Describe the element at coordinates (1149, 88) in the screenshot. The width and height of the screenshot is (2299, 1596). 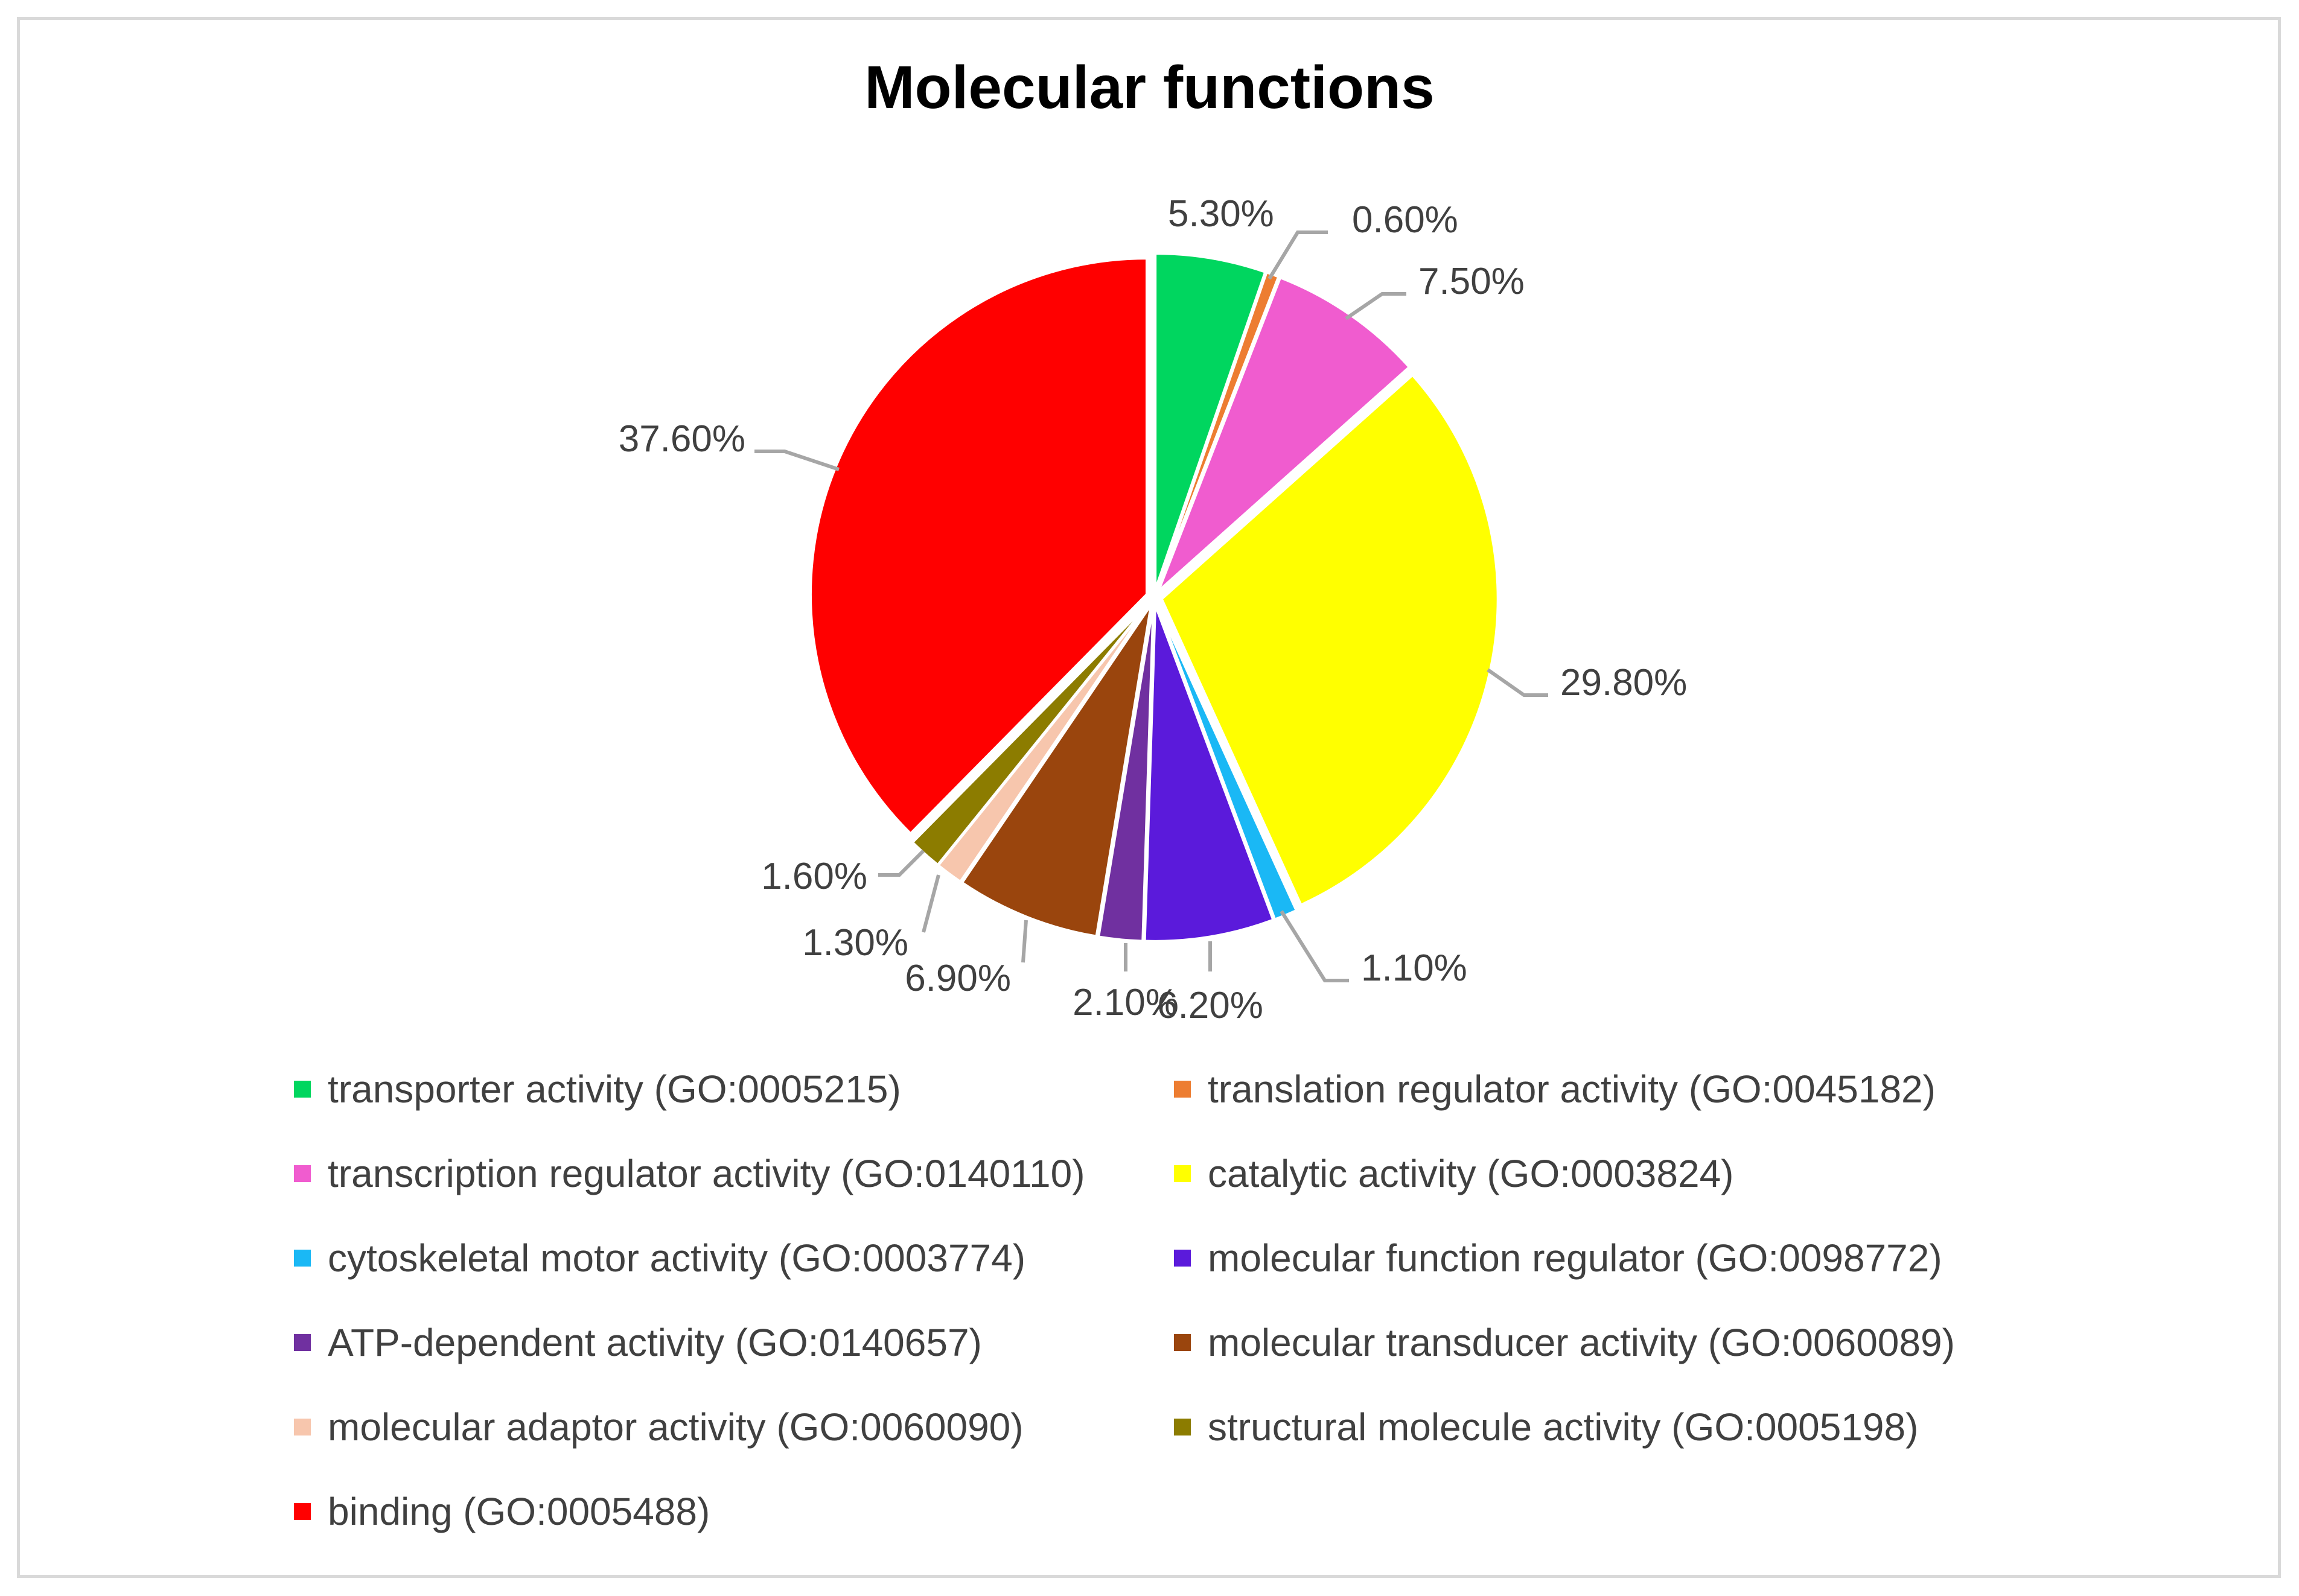
I see `chart-title: Molecular functions` at that location.